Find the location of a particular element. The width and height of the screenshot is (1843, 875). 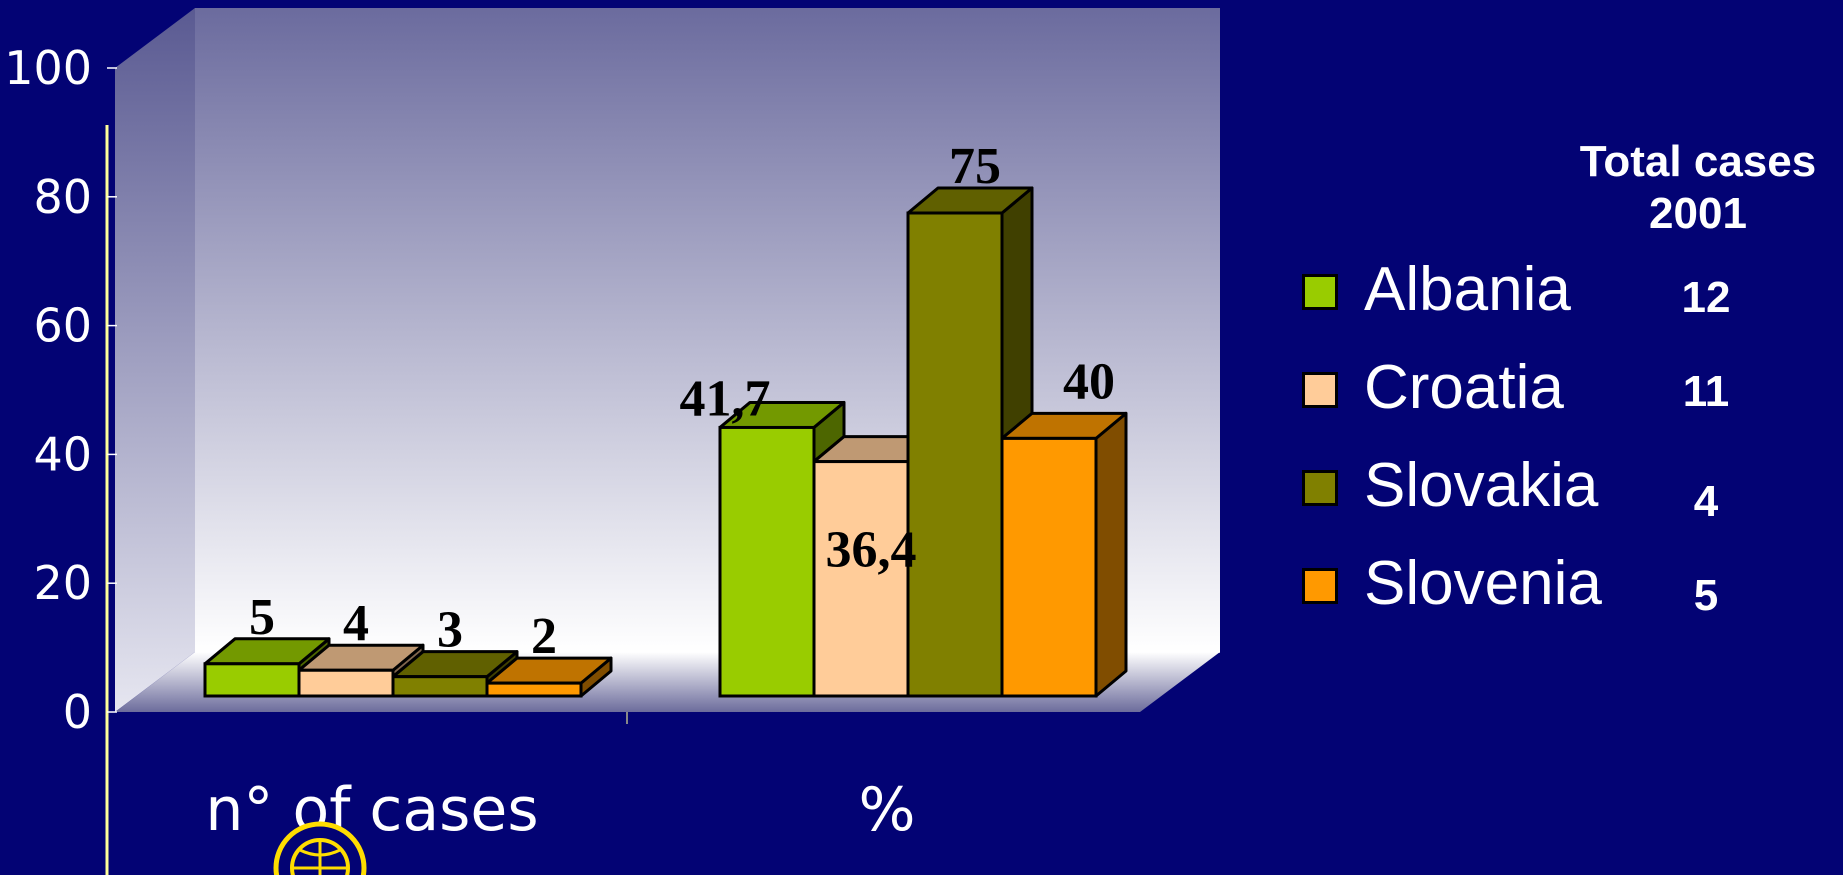

y-tick-label: 80 is located at coordinates (62, 197).